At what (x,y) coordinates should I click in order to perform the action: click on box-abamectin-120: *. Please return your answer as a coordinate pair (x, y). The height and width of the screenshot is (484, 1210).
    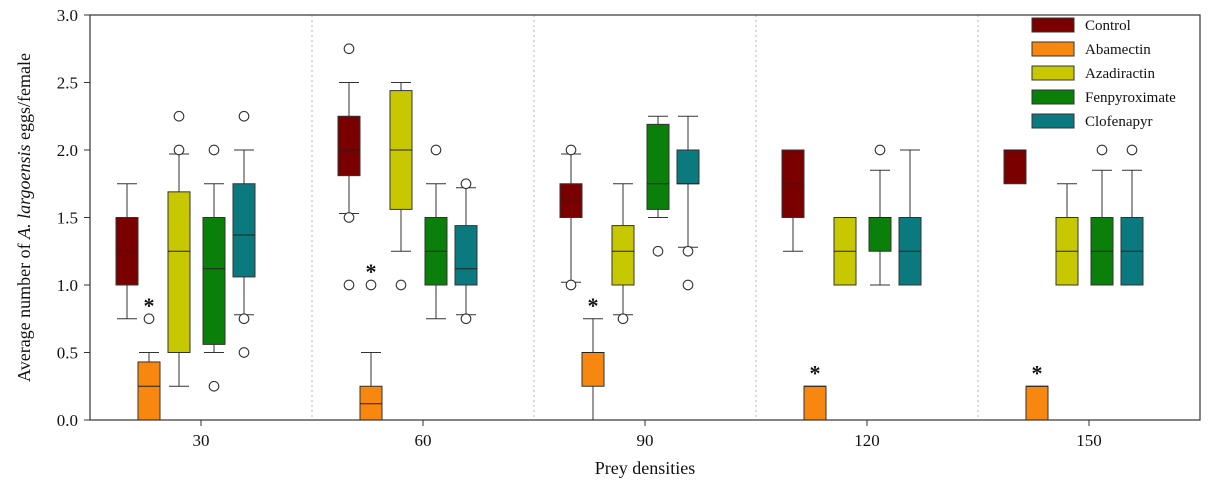
    Looking at the image, I should click on (815, 390).